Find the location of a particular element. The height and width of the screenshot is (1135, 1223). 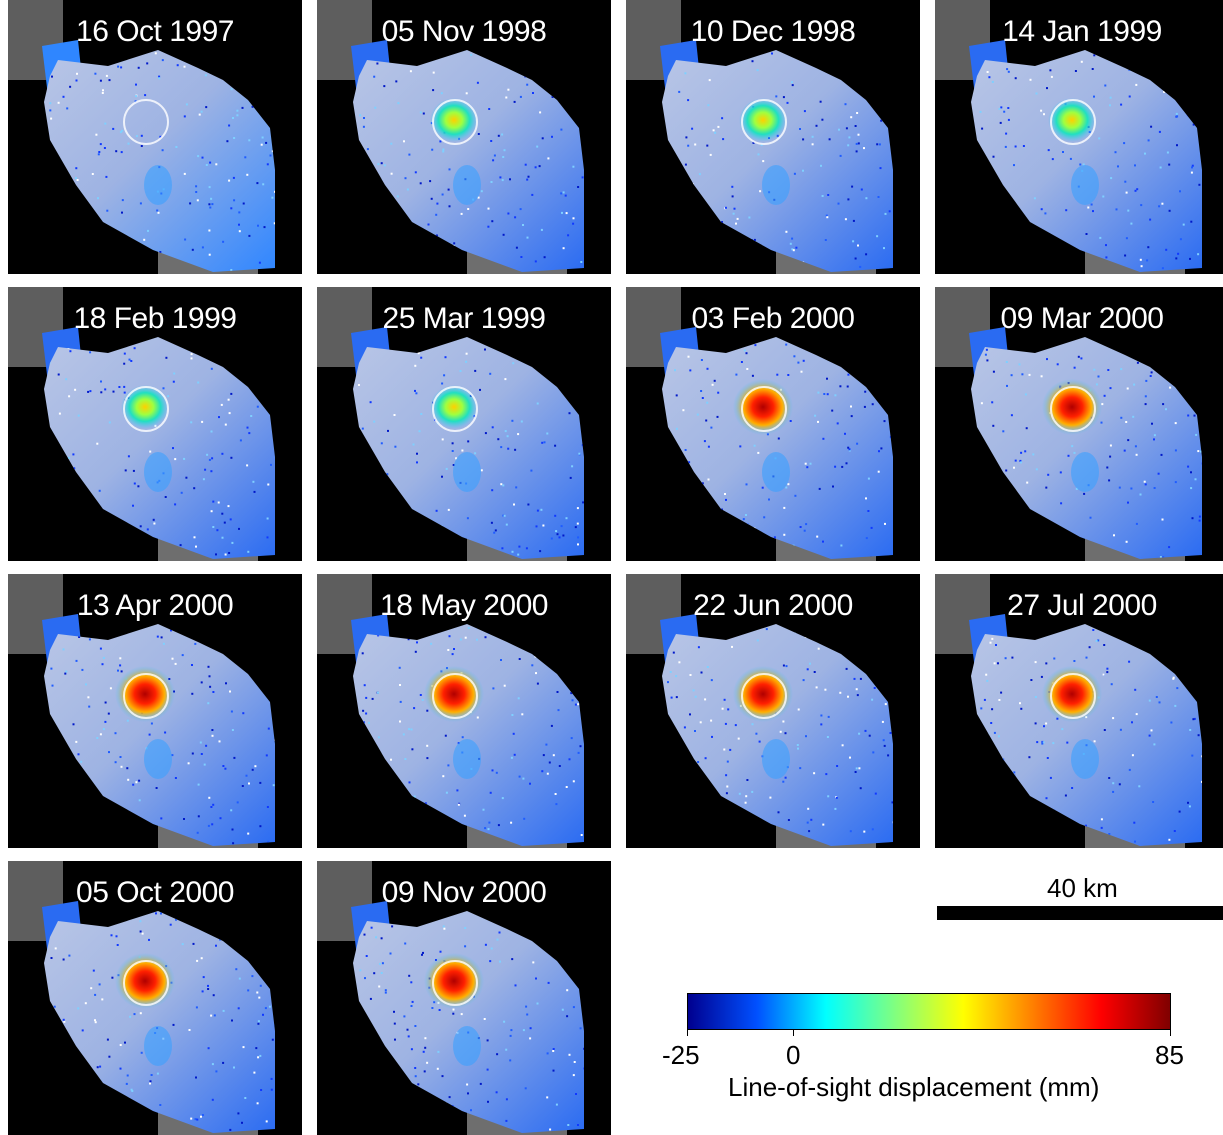

panel-5: 18 Feb 1999 is located at coordinates (155, 424).